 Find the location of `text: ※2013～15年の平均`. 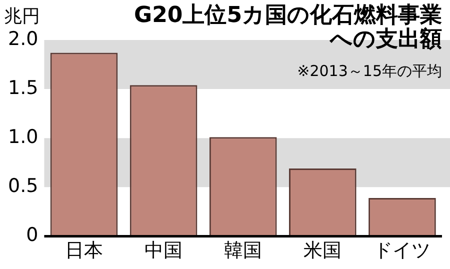

text: ※2013～15年の平均 is located at coordinates (369, 71).